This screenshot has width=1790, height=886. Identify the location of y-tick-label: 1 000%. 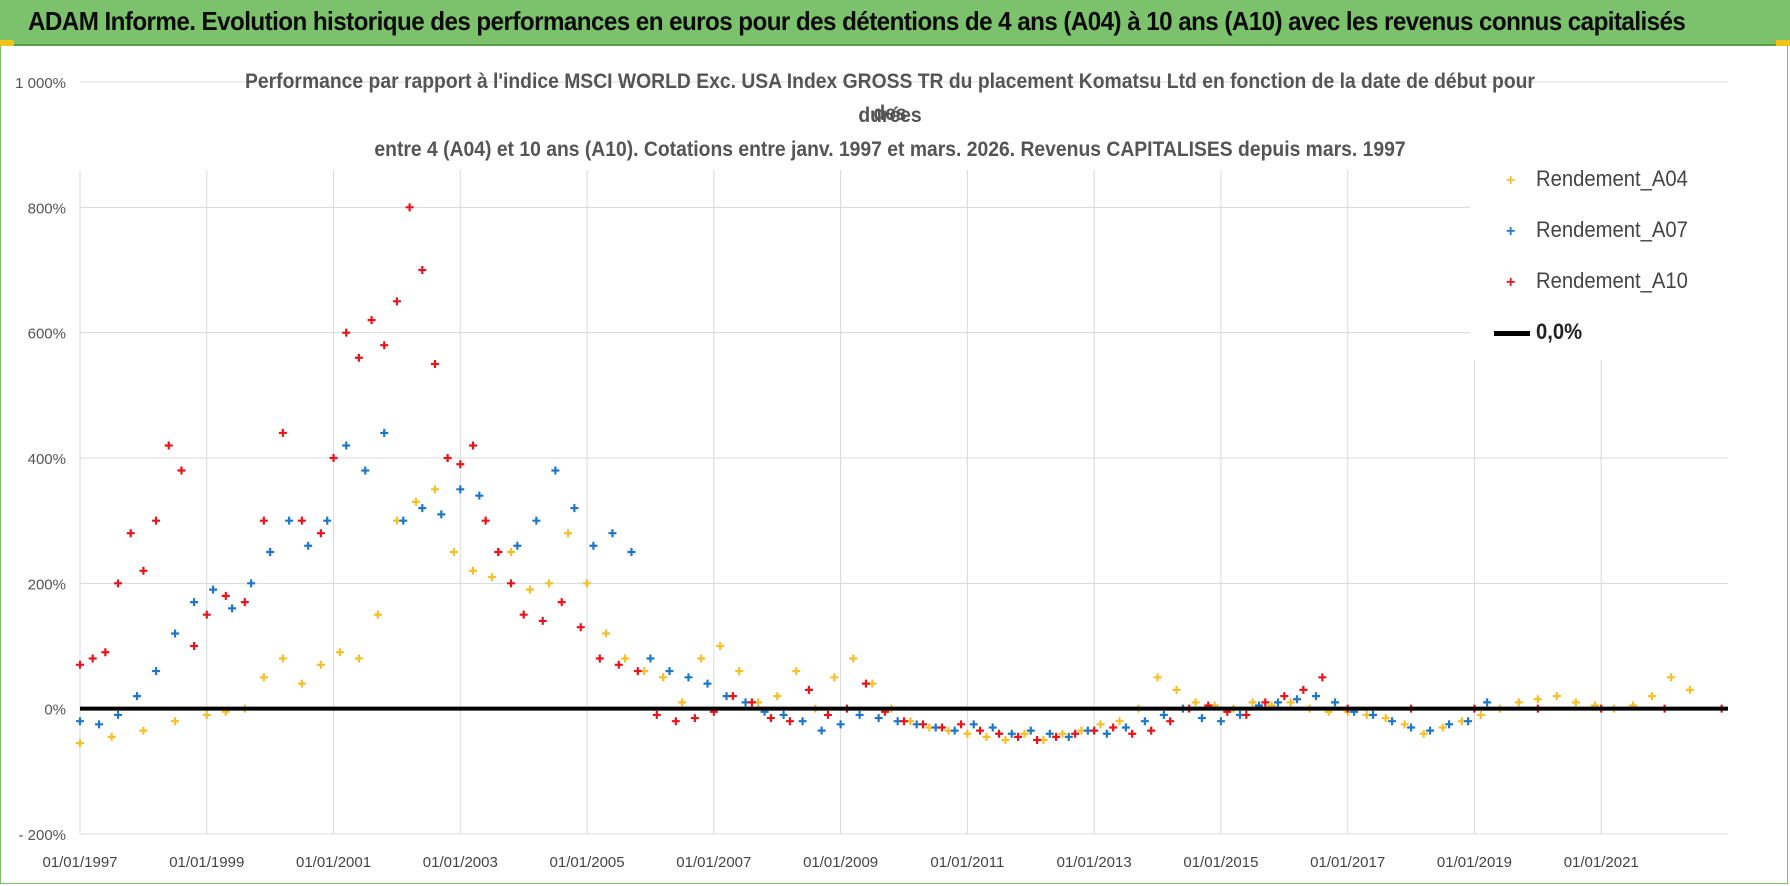
(40, 83).